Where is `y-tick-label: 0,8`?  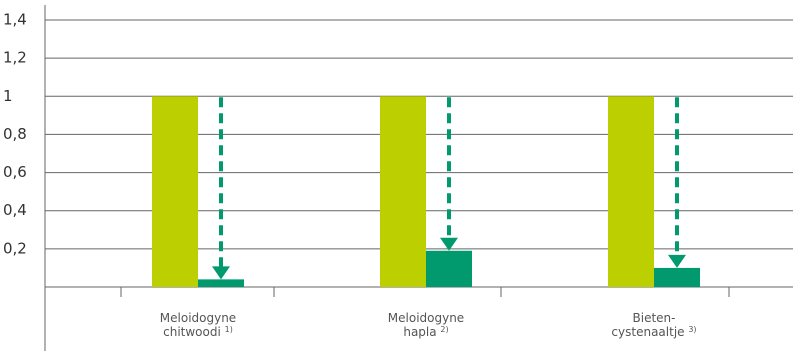
y-tick-label: 0,8 is located at coordinates (15, 134).